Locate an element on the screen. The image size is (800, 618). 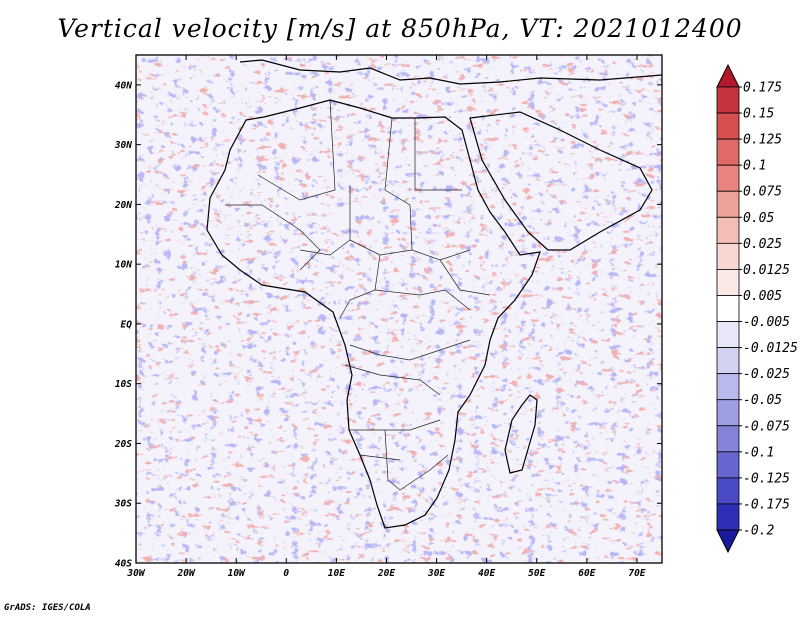
lon-label: 70E is located at coordinates (636, 573).